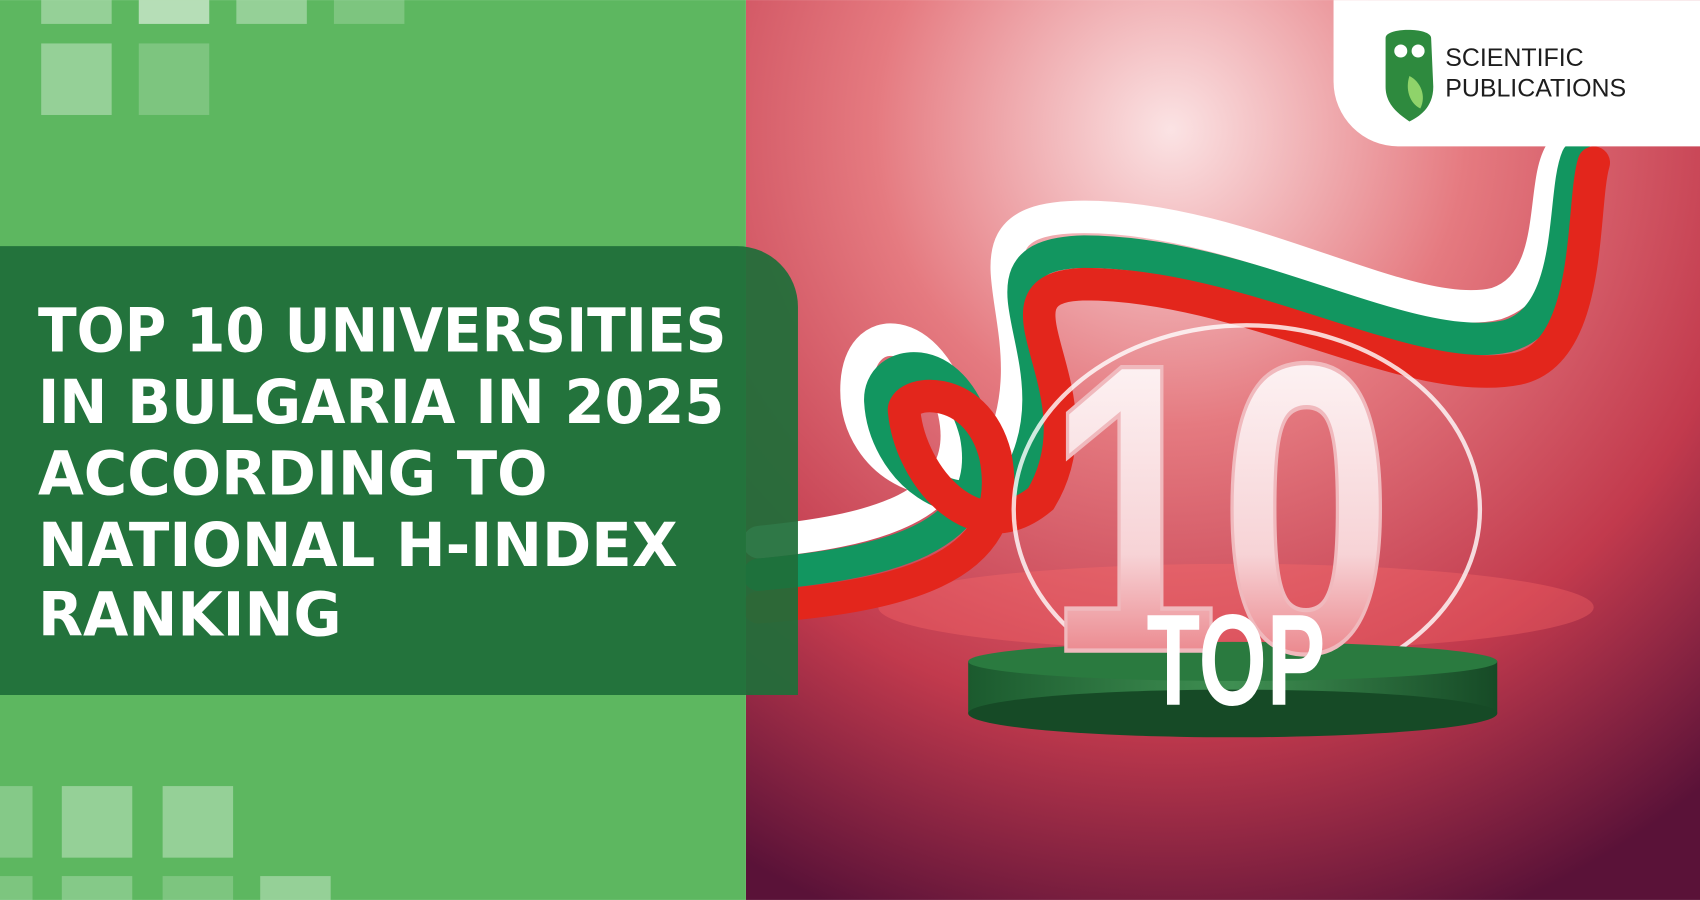  What do you see at coordinates (190, 615) in the screenshot?
I see `headline-line: RANKING` at bounding box center [190, 615].